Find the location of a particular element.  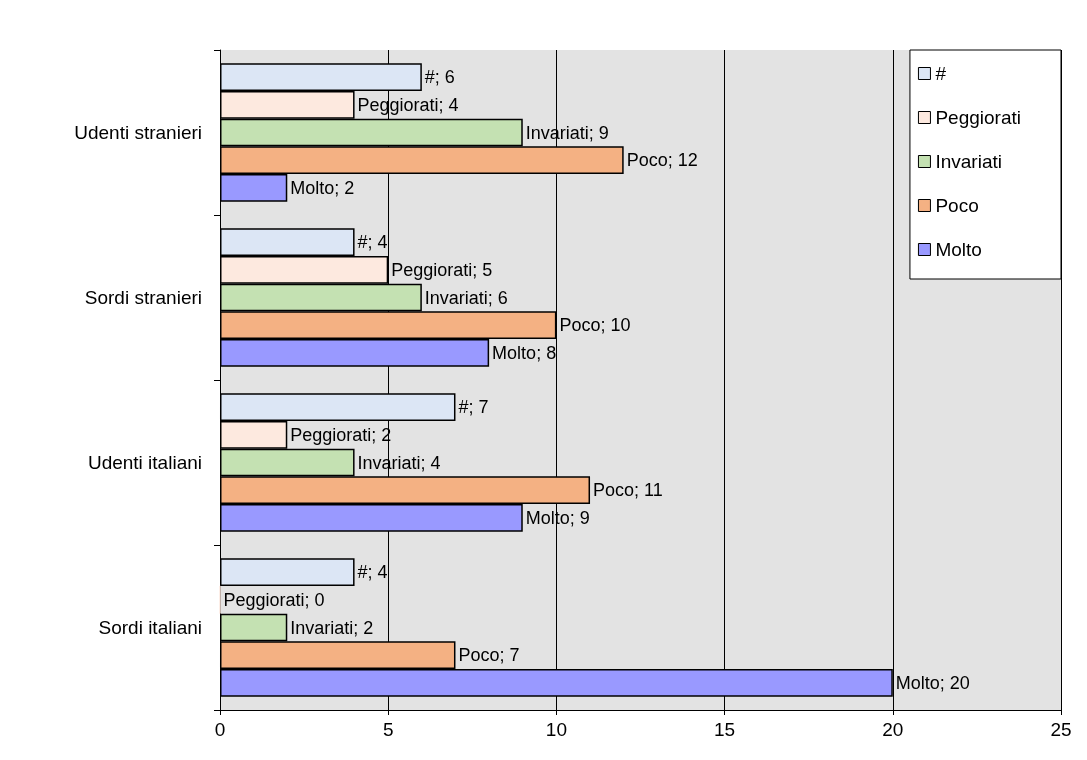

legend-label: Poco is located at coordinates (957, 205).